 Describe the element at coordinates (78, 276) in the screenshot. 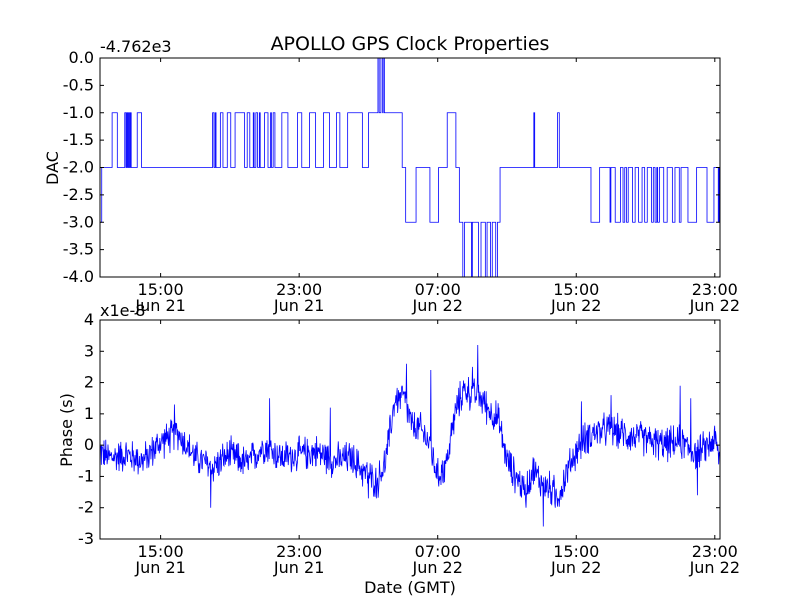

I see `dac-y-tick-label: -4.0` at that location.